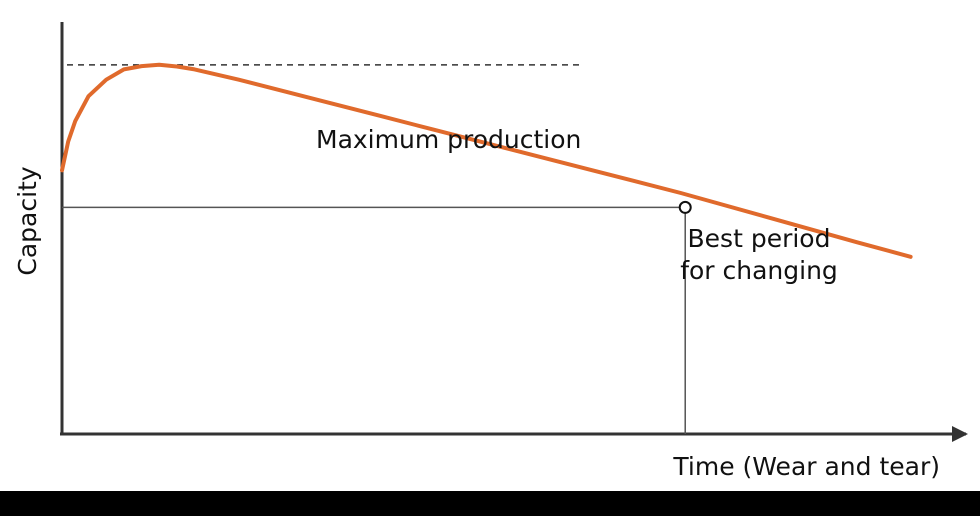  What do you see at coordinates (806, 466) in the screenshot?
I see `x-axis-label: Time (Wear and tear)` at bounding box center [806, 466].